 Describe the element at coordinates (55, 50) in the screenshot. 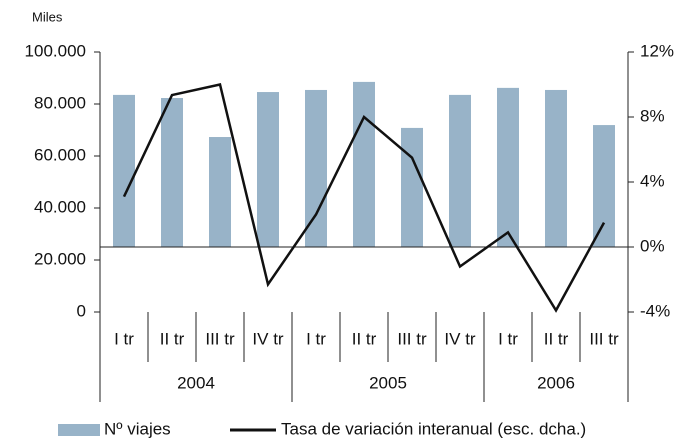

I see `y-tick-label: 100.000` at that location.